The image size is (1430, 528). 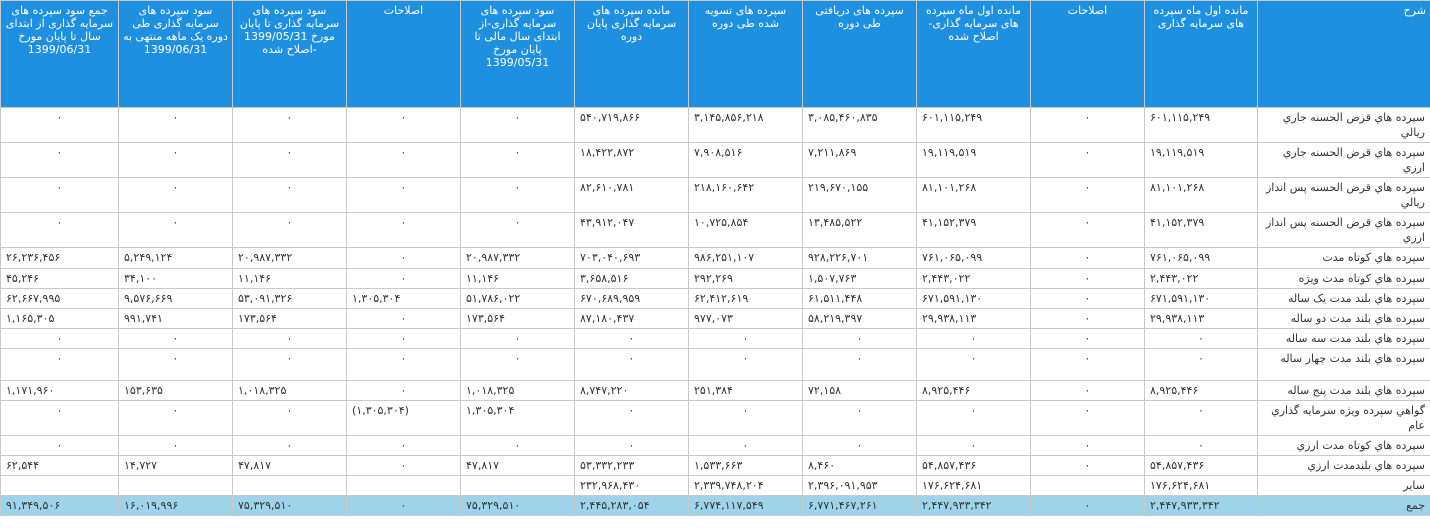 I want to click on table-cell: ۲۱۹,۶۷۰,۱۵۵, so click(x=859, y=195).